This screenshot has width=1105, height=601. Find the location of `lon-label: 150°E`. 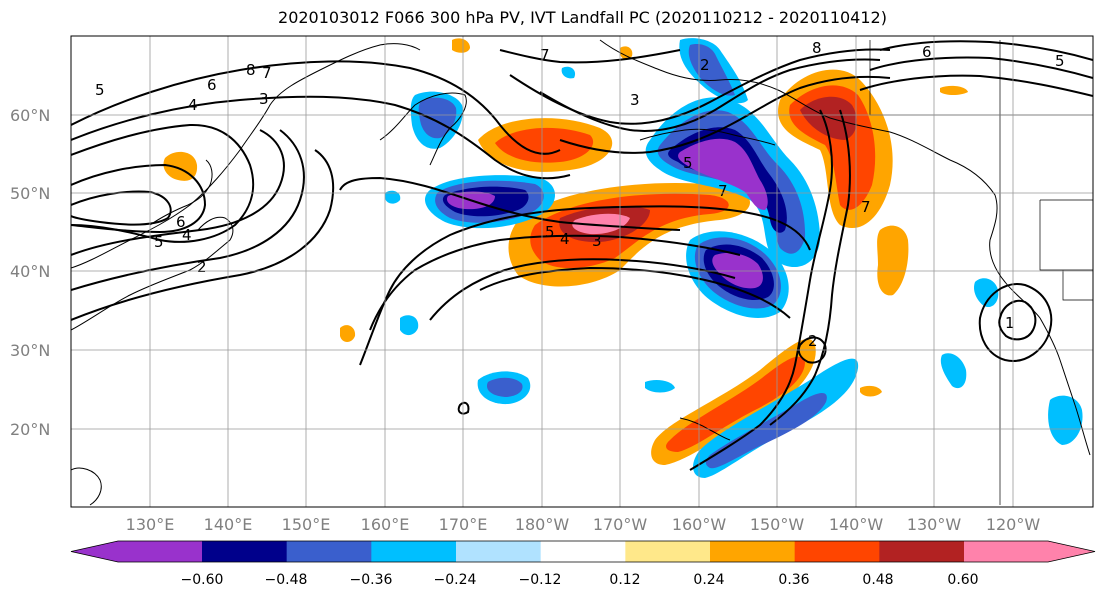

lon-label: 150°E is located at coordinates (306, 524).